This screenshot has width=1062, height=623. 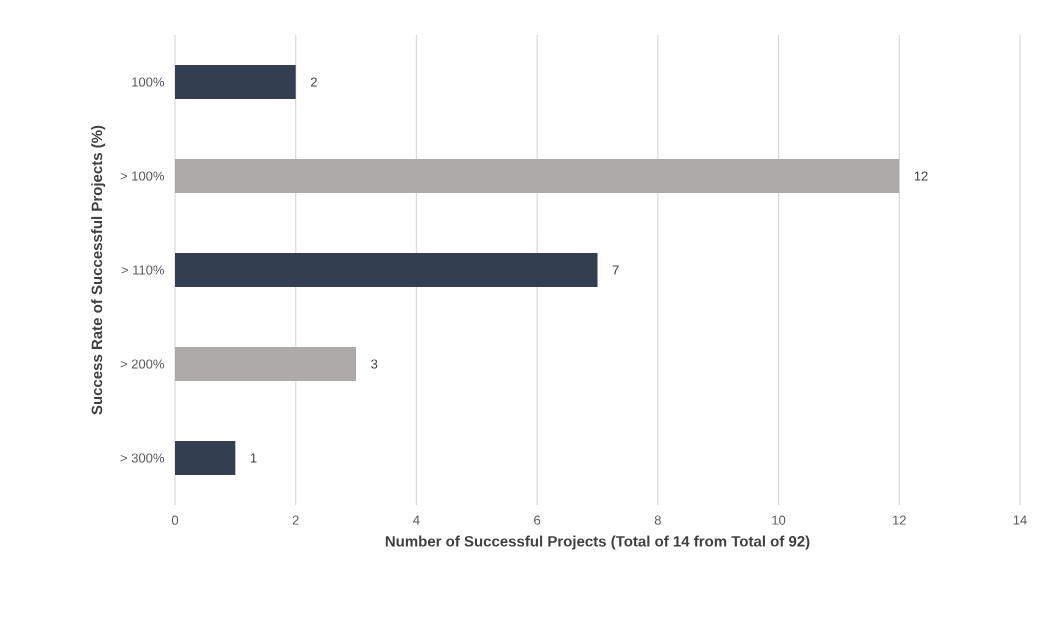 I want to click on y-tick-label: > 300%, so click(x=142, y=458).